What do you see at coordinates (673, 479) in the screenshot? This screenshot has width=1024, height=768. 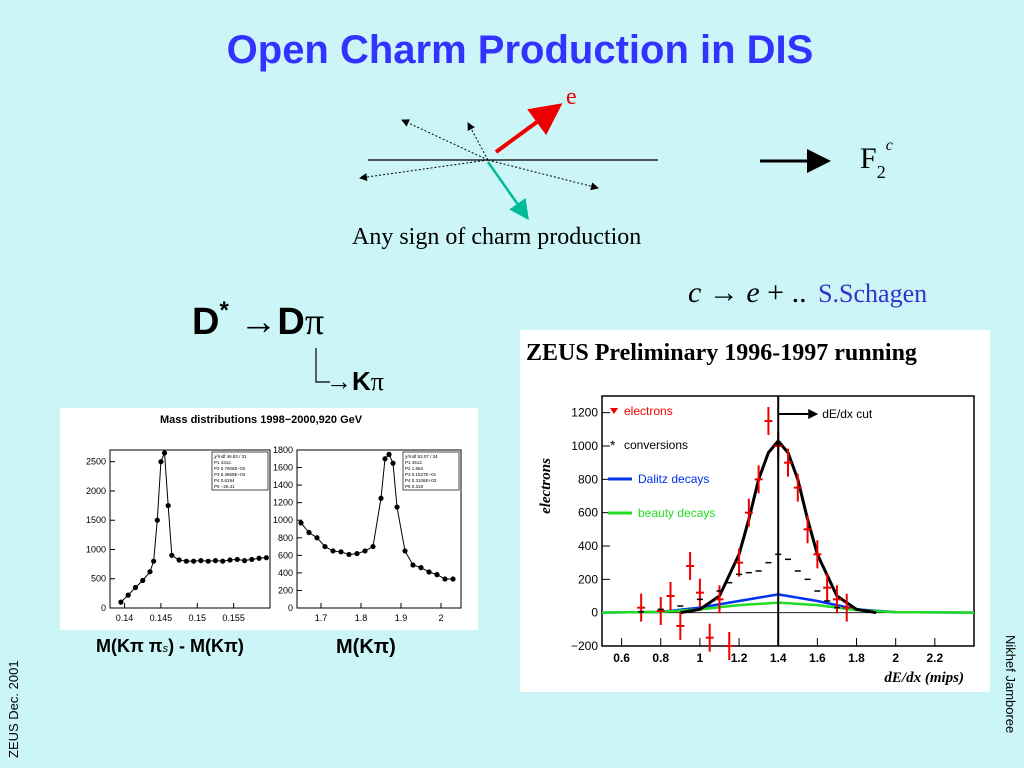 I see `legend-label: Dalitz decays` at bounding box center [673, 479].